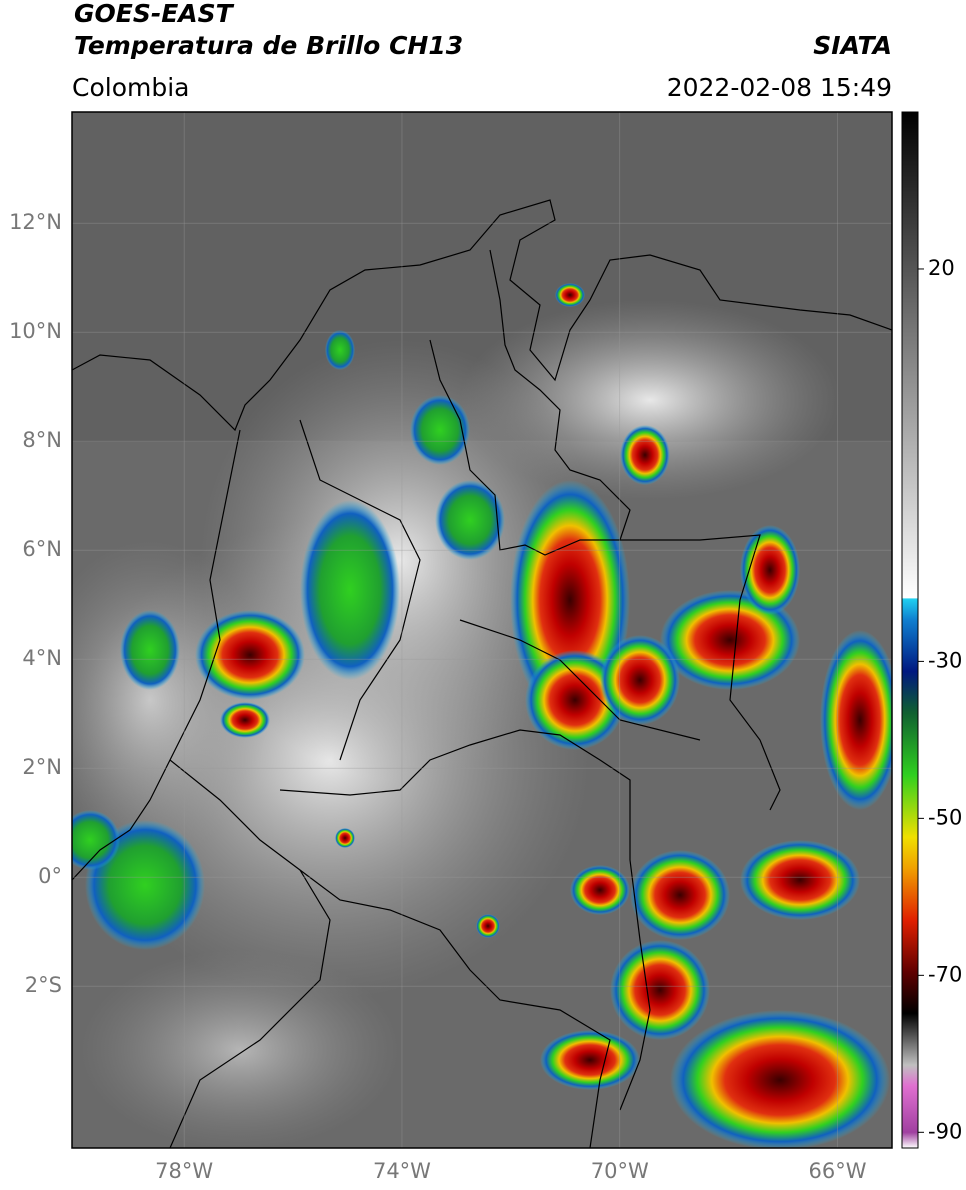 Image resolution: width=966 pixels, height=1190 pixels. I want to click on colorbar-tick-label: -90, so click(945, 1131).